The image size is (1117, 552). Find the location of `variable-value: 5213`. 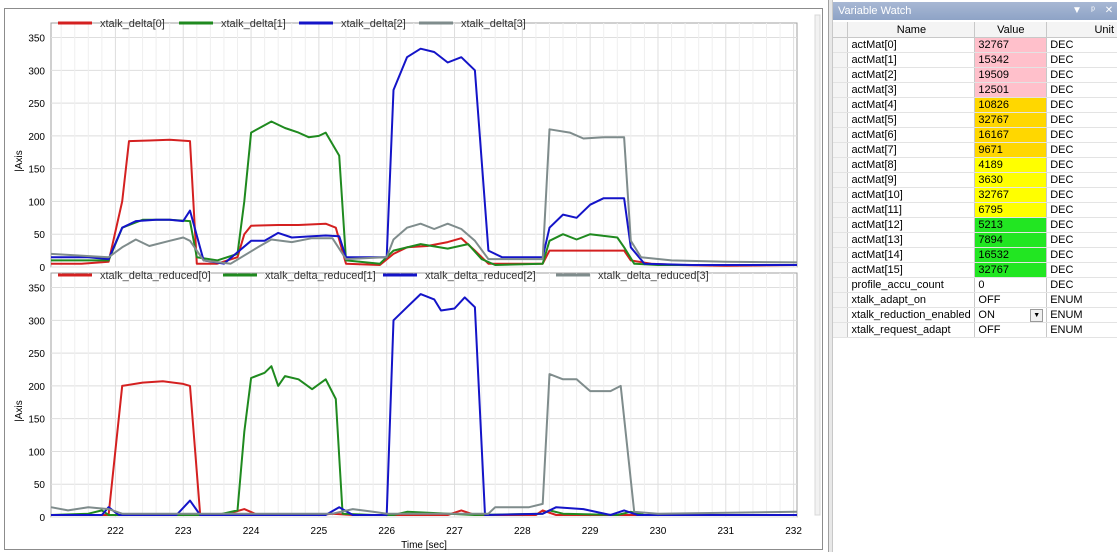

variable-value: 5213 is located at coordinates (1011, 225).